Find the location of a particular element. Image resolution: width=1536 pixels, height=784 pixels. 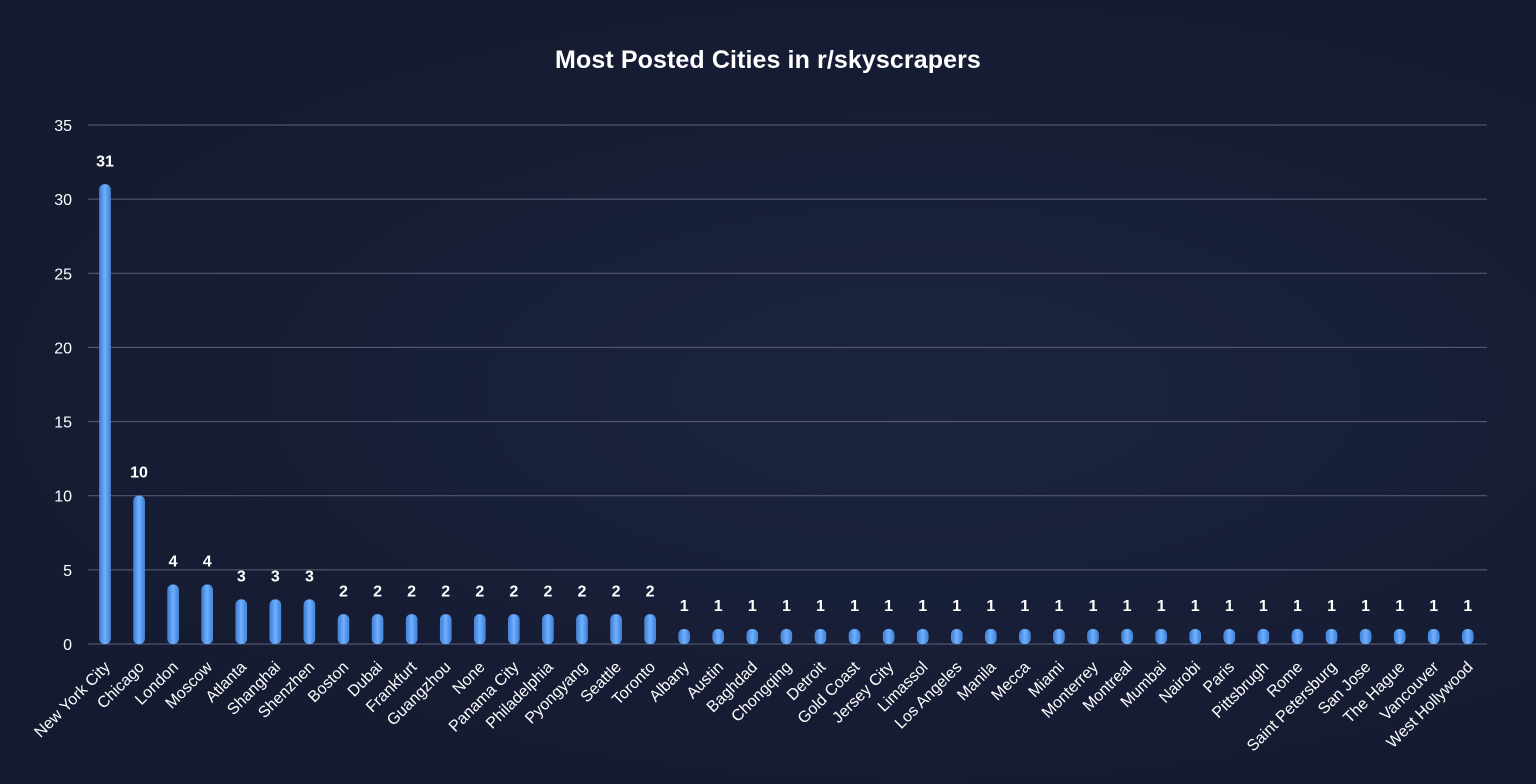

y-tick-label: 20 is located at coordinates (63, 348).